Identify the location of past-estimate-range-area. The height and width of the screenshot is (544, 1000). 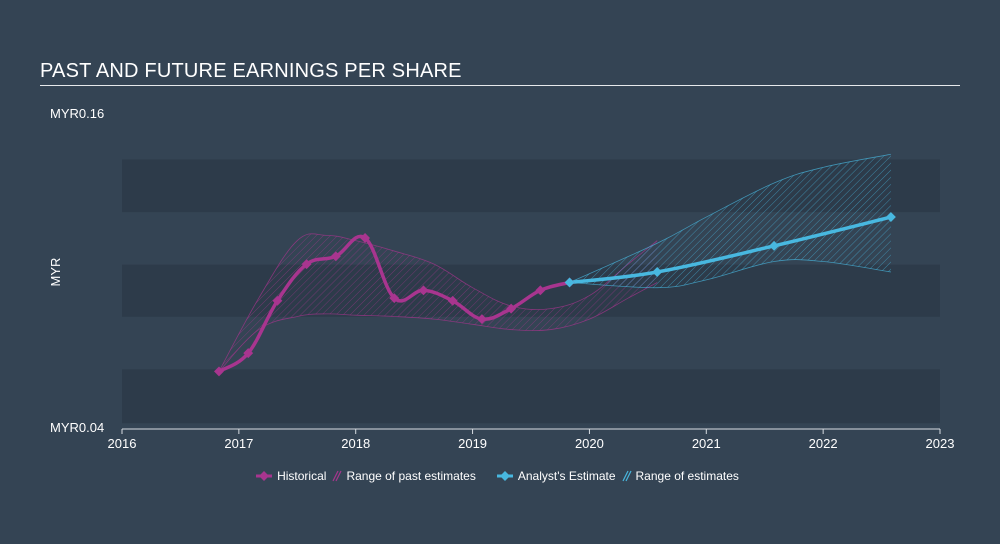
(438, 302).